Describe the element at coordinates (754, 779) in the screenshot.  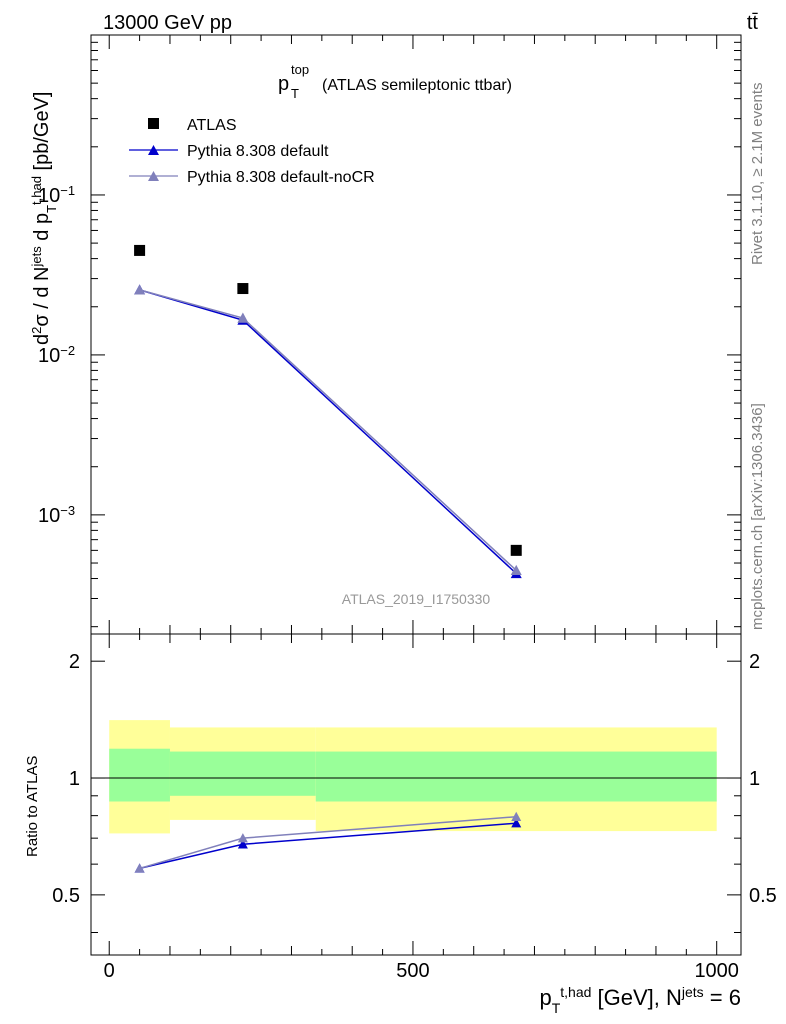
I see `ratio-tick-label-right-1: 1` at that location.